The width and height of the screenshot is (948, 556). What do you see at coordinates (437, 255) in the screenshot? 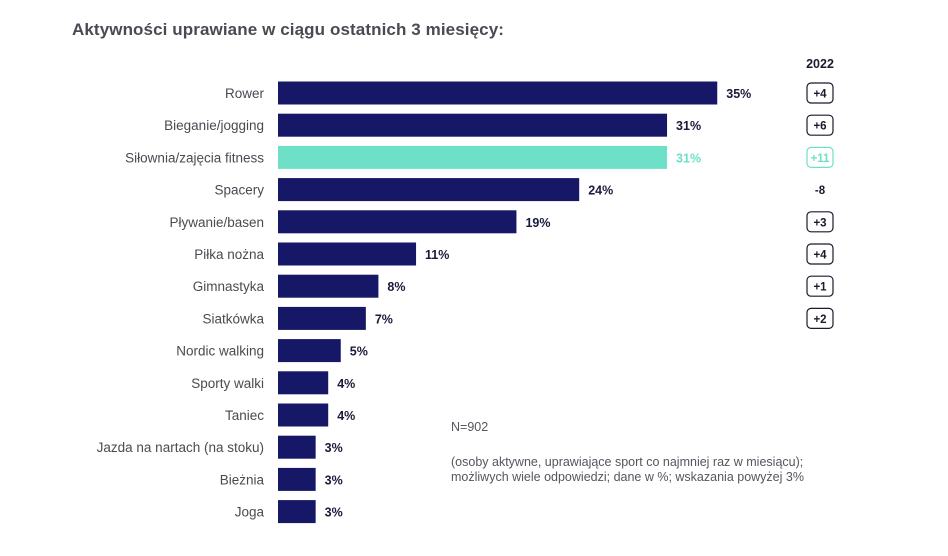
I see `value-label: 11%` at bounding box center [437, 255].